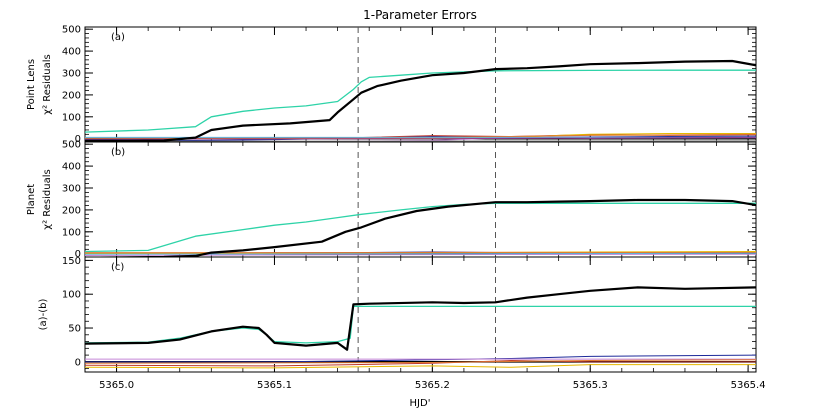 The image size is (830, 415). I want to click on panel-tag: (c), so click(117, 267).